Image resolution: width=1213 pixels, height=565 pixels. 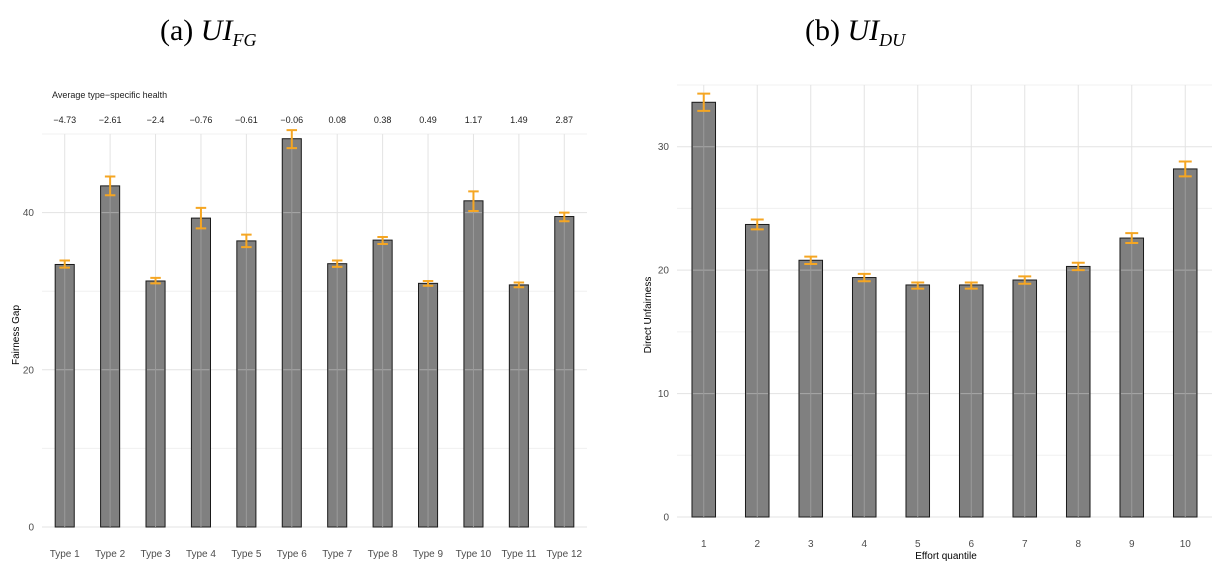 I want to click on x-tick-label: Type 5, so click(x=246, y=554).